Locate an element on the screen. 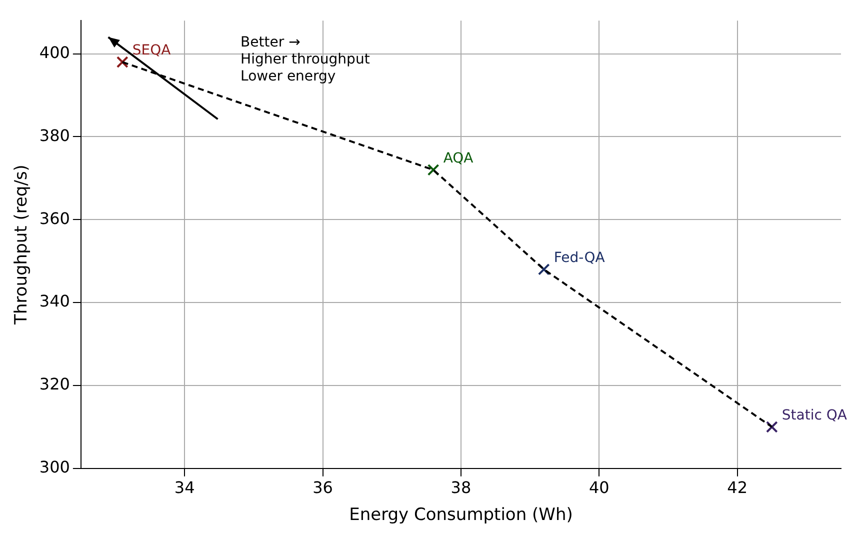  annotation: Better → Higher throughput Lower energy is located at coordinates (305, 59).